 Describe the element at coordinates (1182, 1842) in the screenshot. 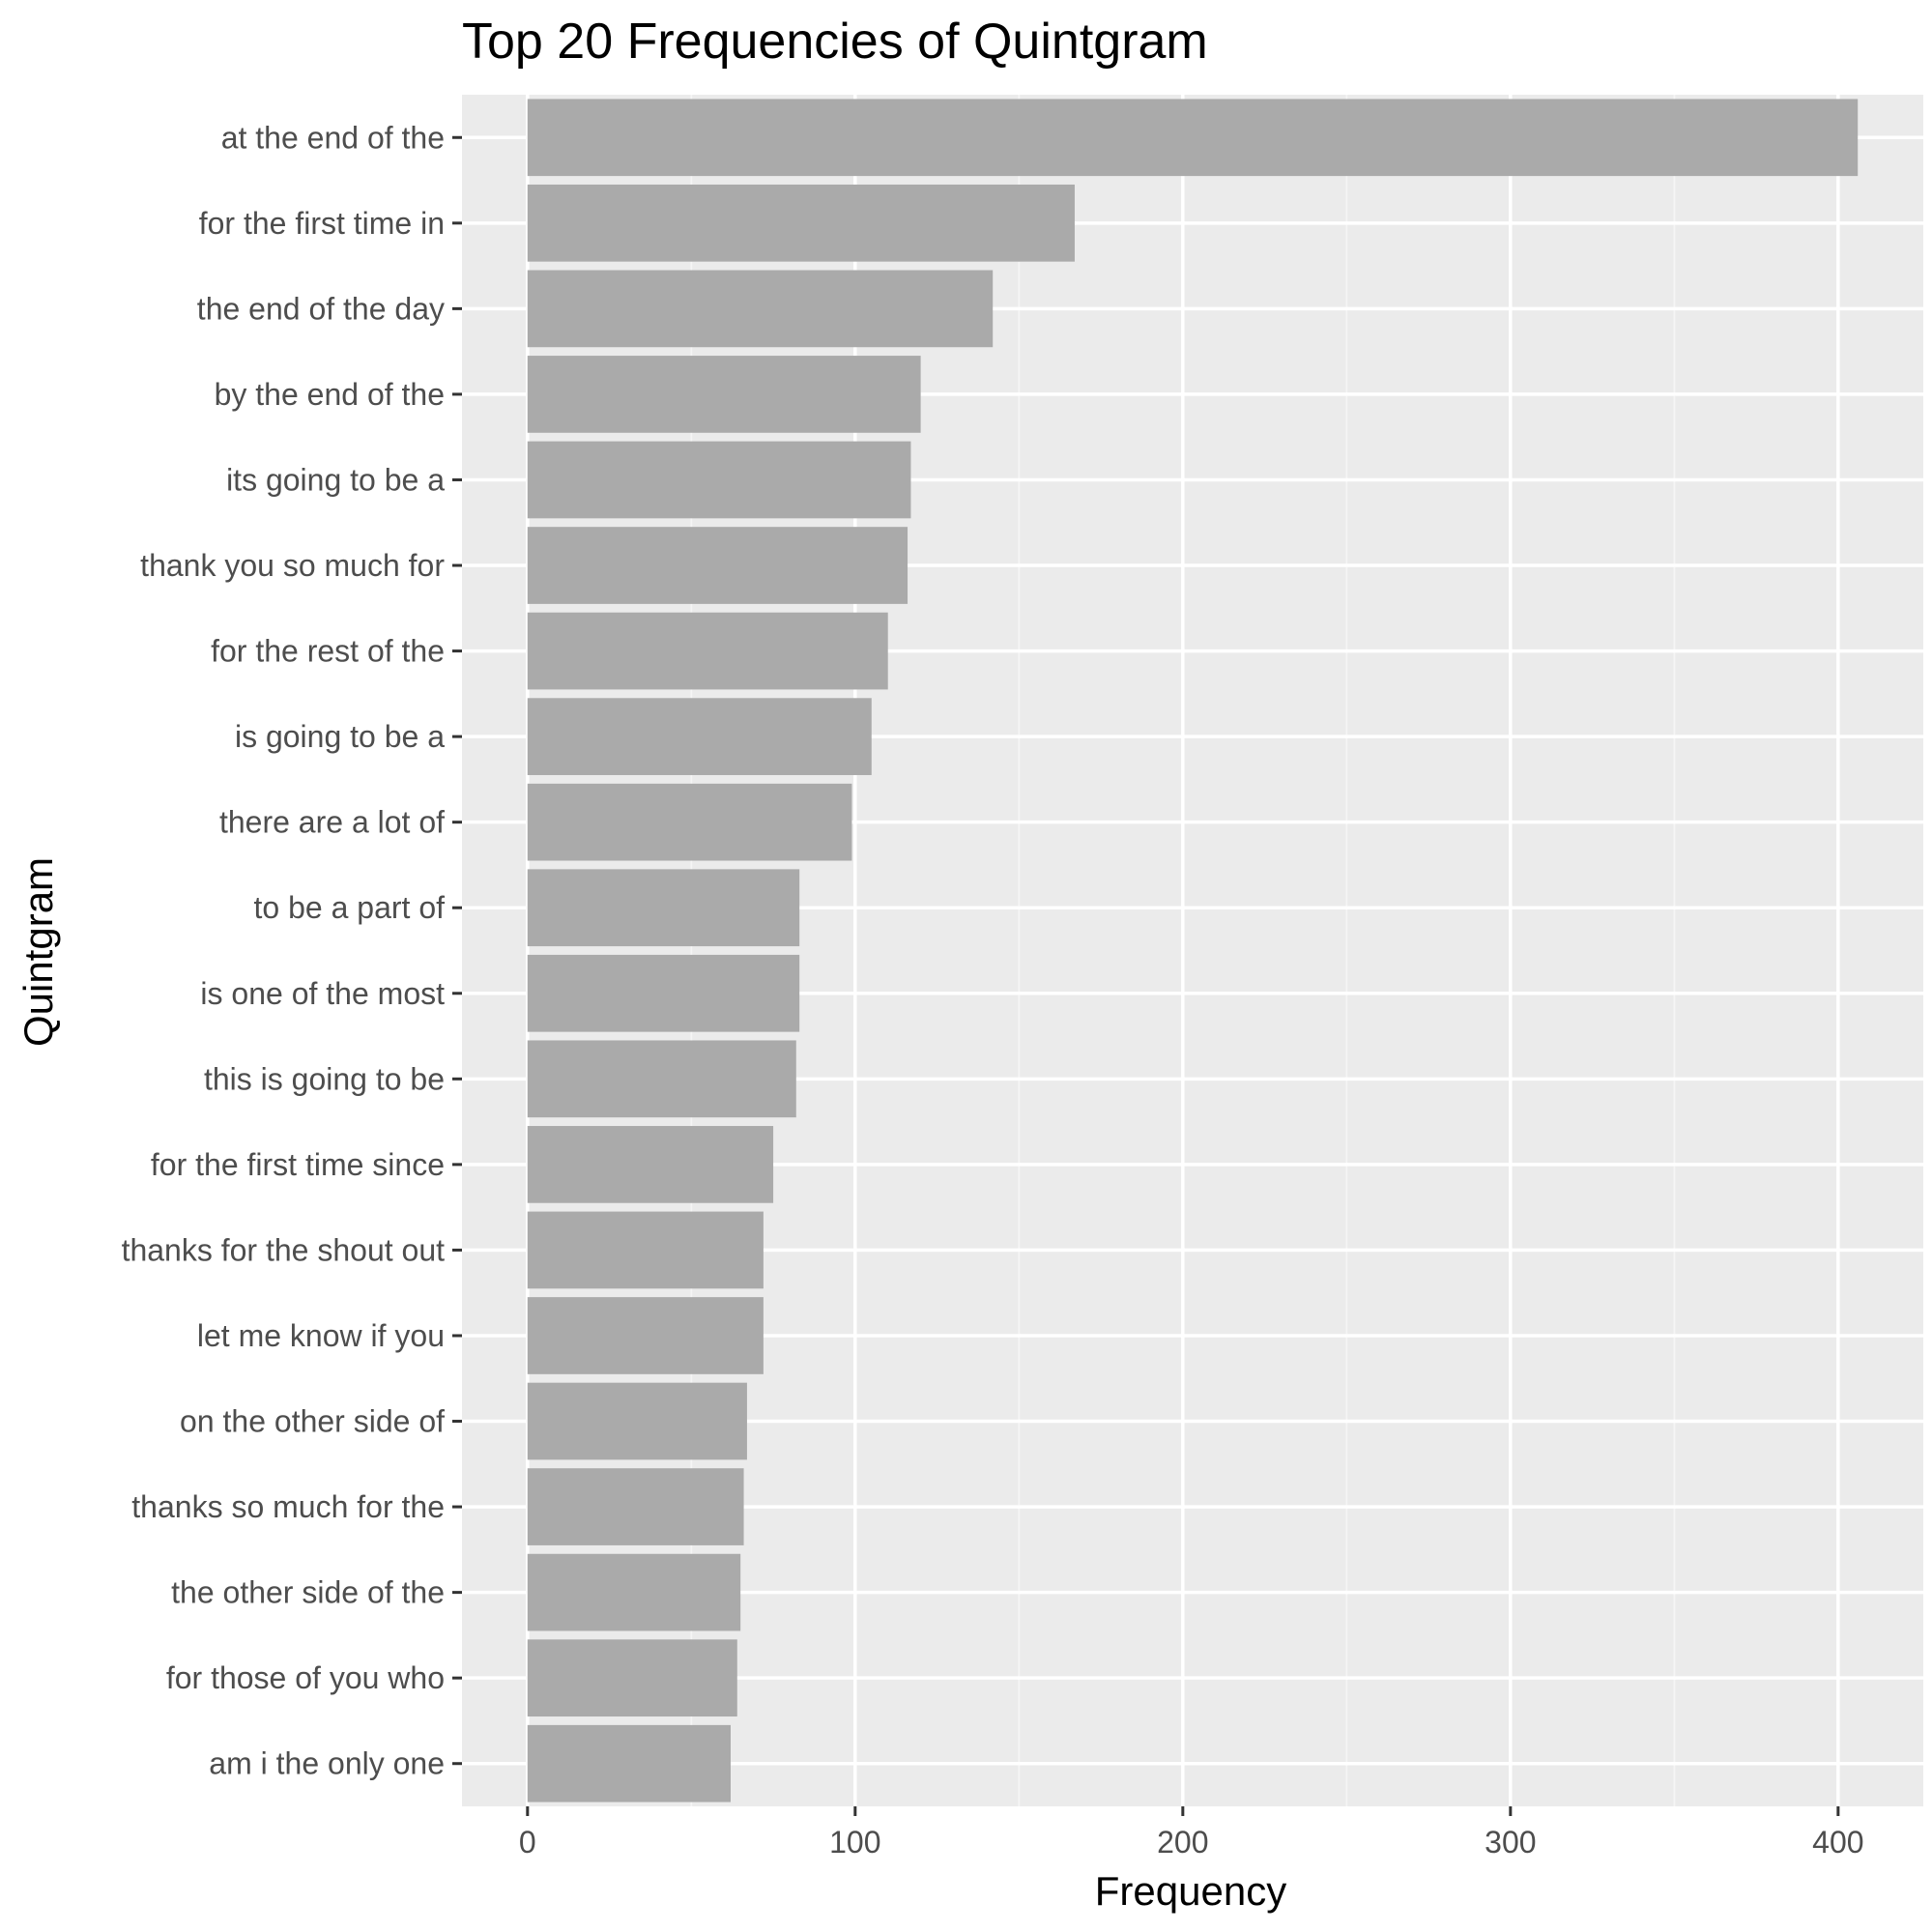

I see `x-tick-label: 200` at that location.